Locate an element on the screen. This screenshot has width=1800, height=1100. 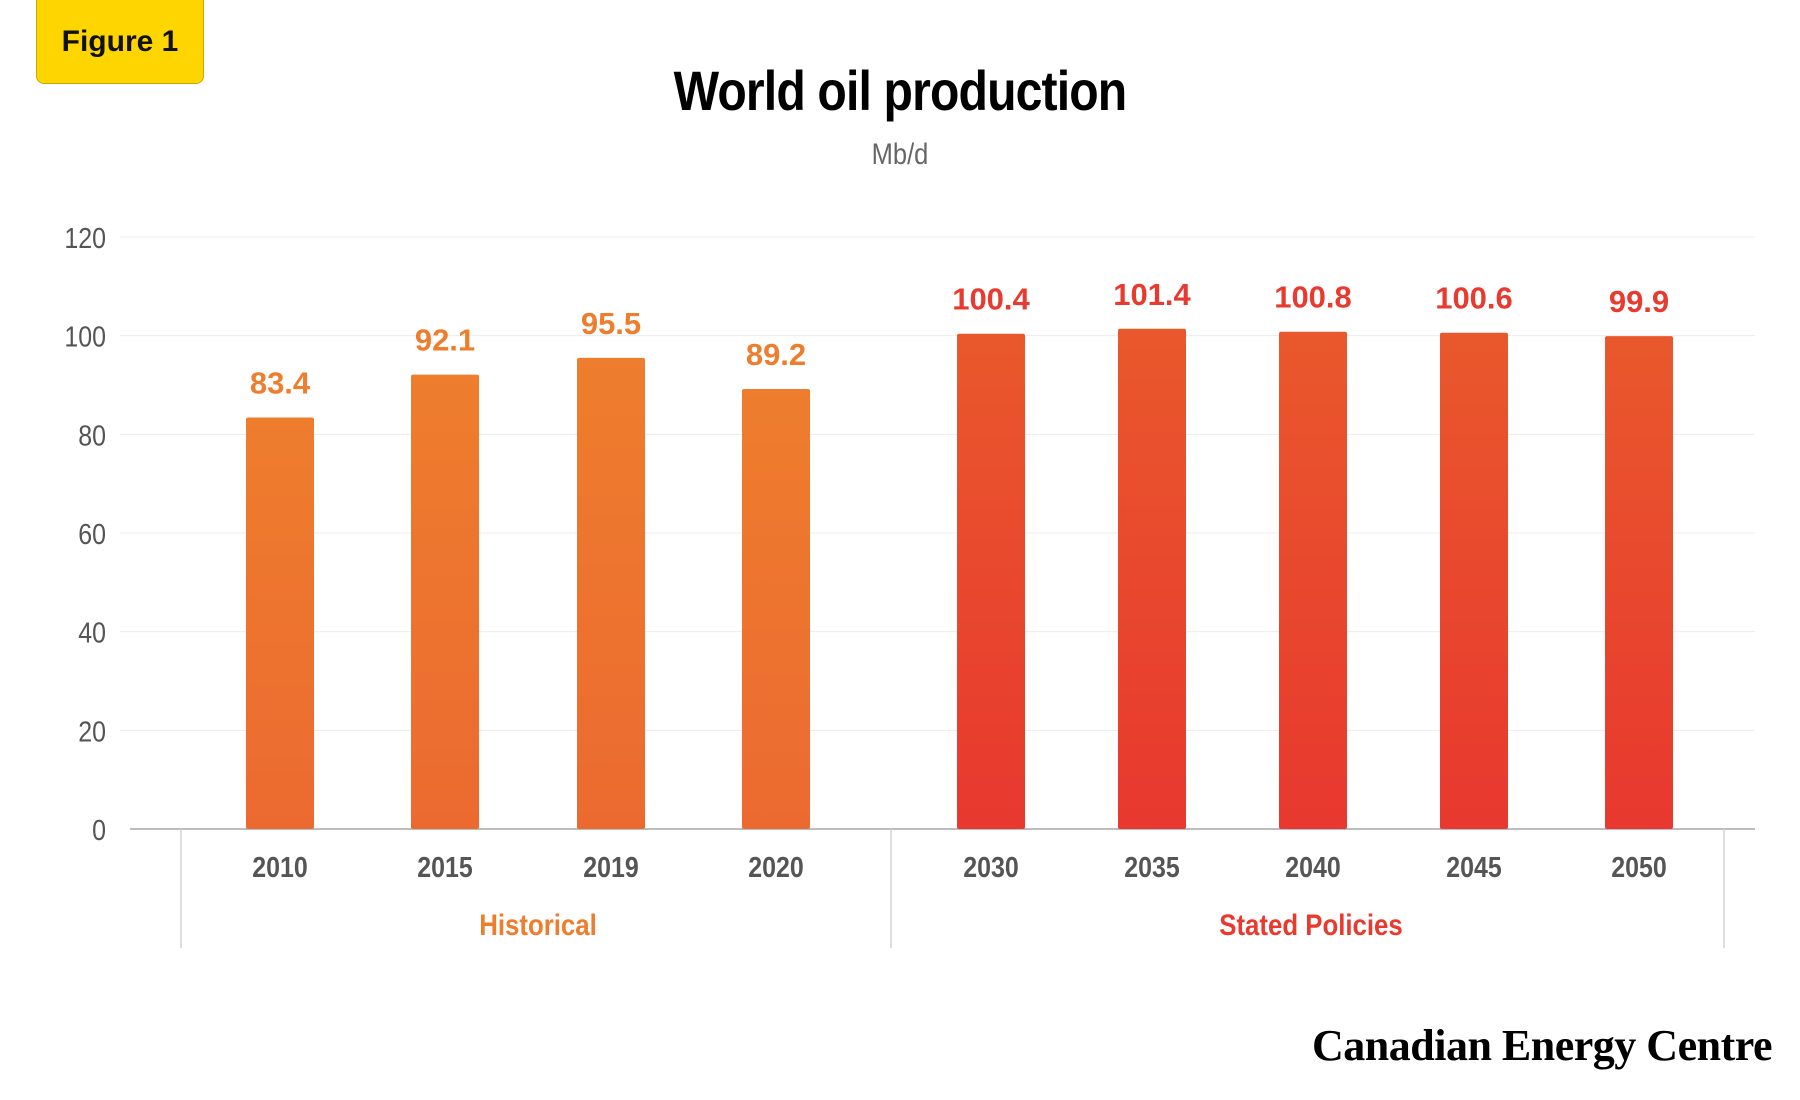
y-tick-label: 20 is located at coordinates (92, 732).